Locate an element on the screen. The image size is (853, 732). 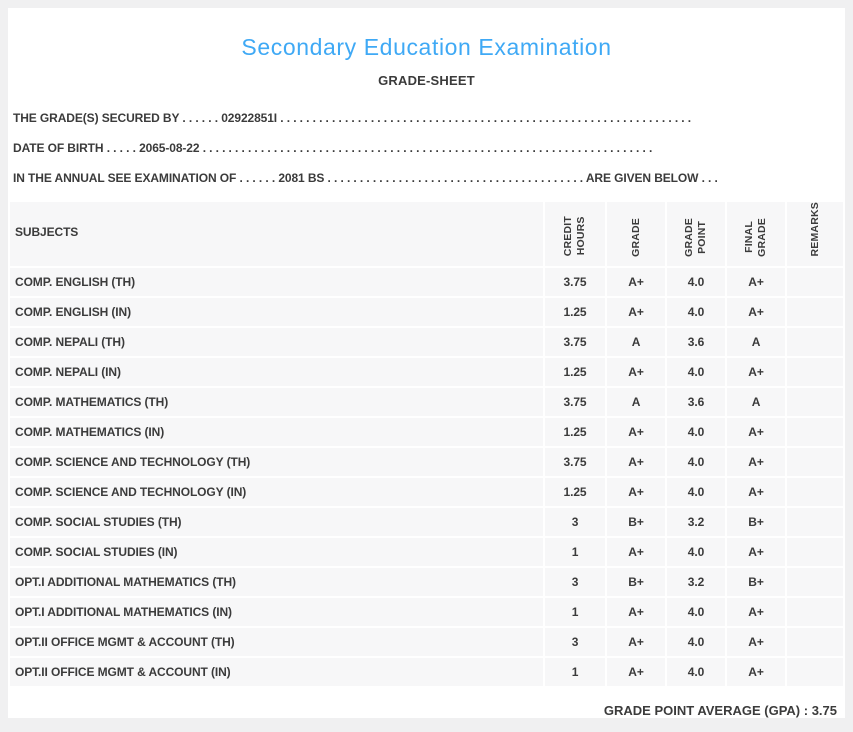
subject-cell: COMP. NEPALI (TH) is located at coordinates (276, 341).